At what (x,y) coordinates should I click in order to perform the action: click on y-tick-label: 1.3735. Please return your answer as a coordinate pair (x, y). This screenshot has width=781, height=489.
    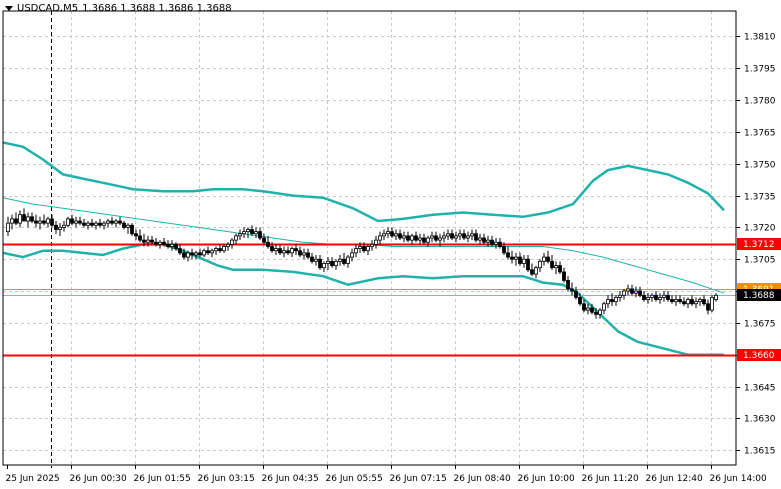
    Looking at the image, I should click on (760, 198).